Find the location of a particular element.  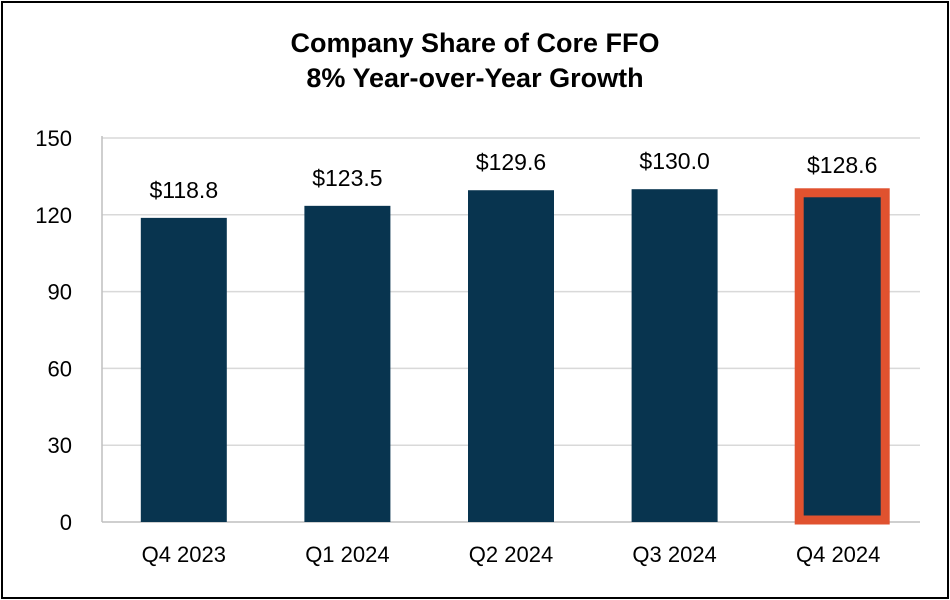

chart-title: Company Share of Core FFO is located at coordinates (475, 43).